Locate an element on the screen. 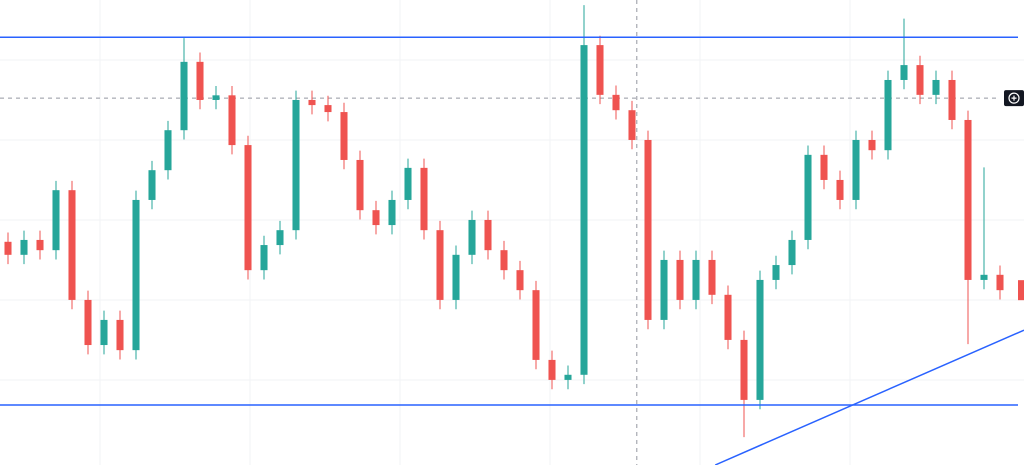 This screenshot has height=465, width=1024. plus-icon-circle is located at coordinates (1014, 98).